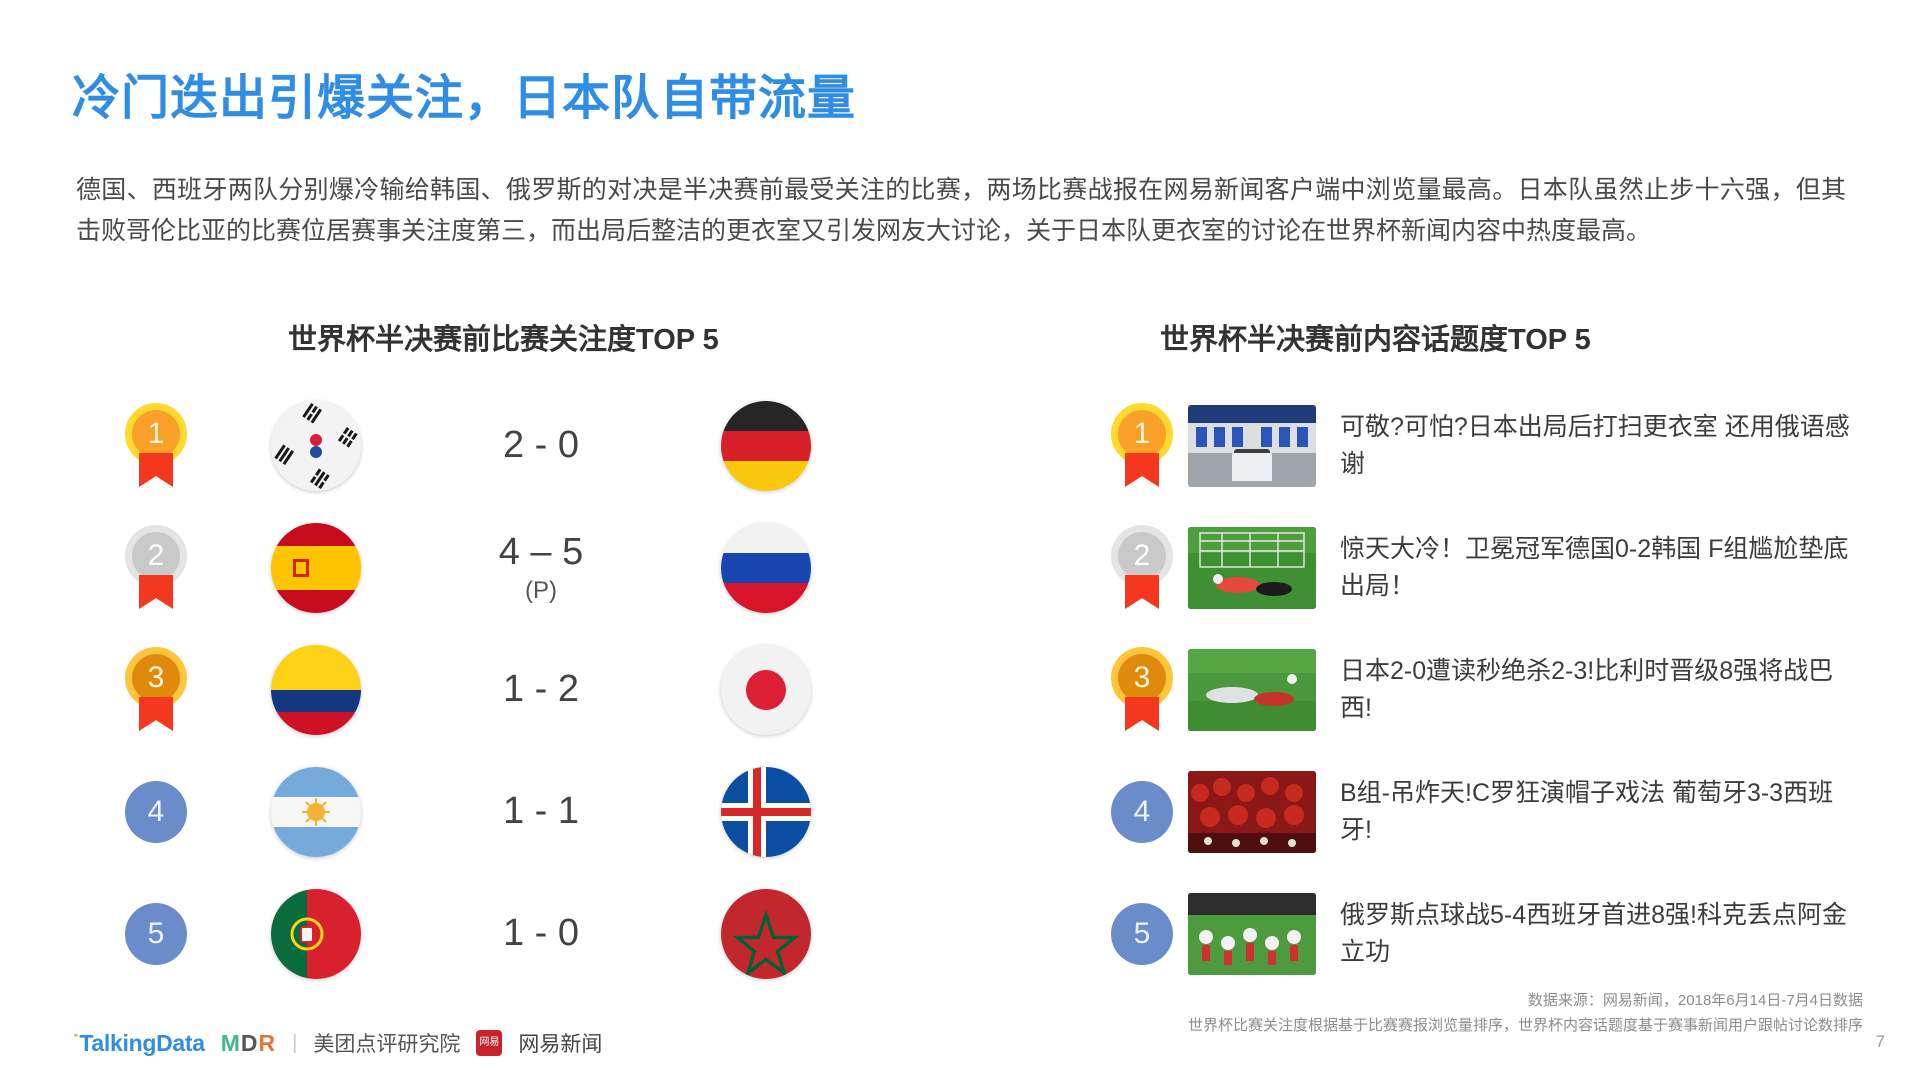  I want to click on celebration-photo, so click(1252, 934).